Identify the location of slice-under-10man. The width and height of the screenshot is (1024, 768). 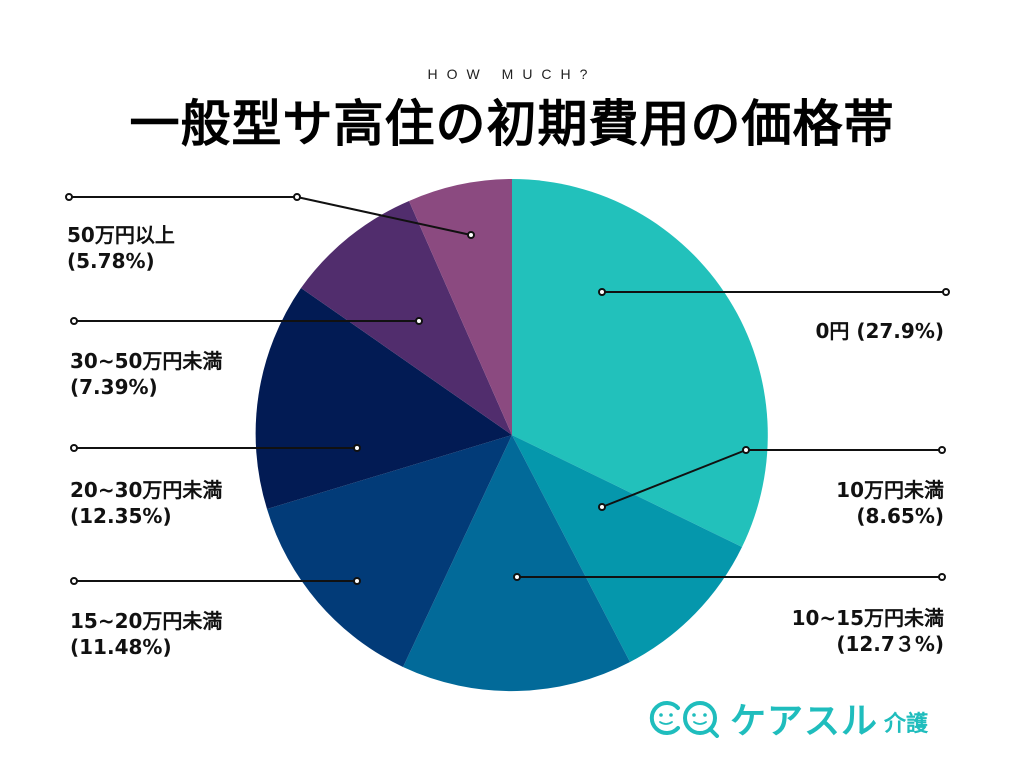
(627, 548).